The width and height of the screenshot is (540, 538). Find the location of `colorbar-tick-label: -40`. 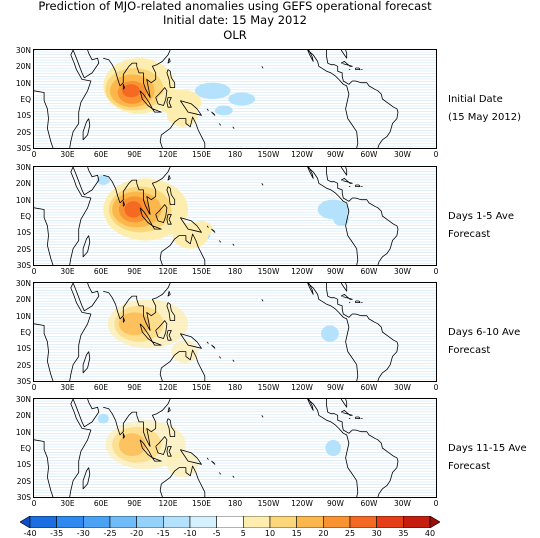

colorbar-tick-label: -40 is located at coordinates (30, 533).